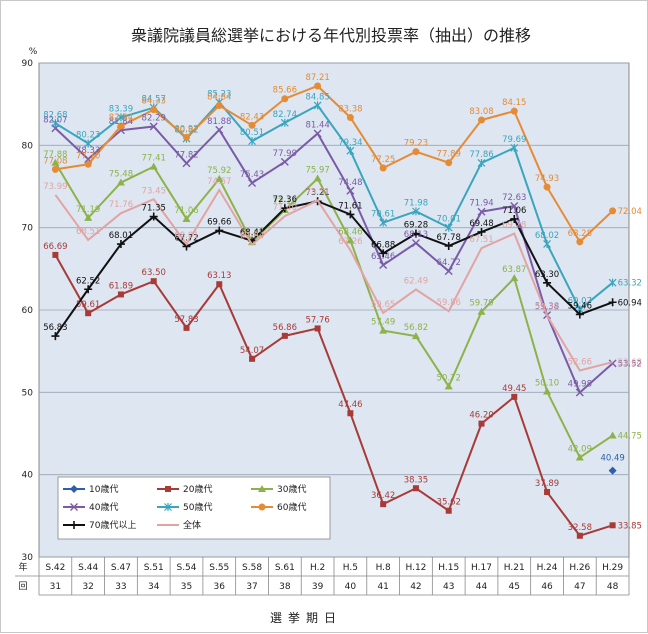 The image size is (648, 634). Describe the element at coordinates (416, 480) in the screenshot. I see `data-label: 38.35` at that location.